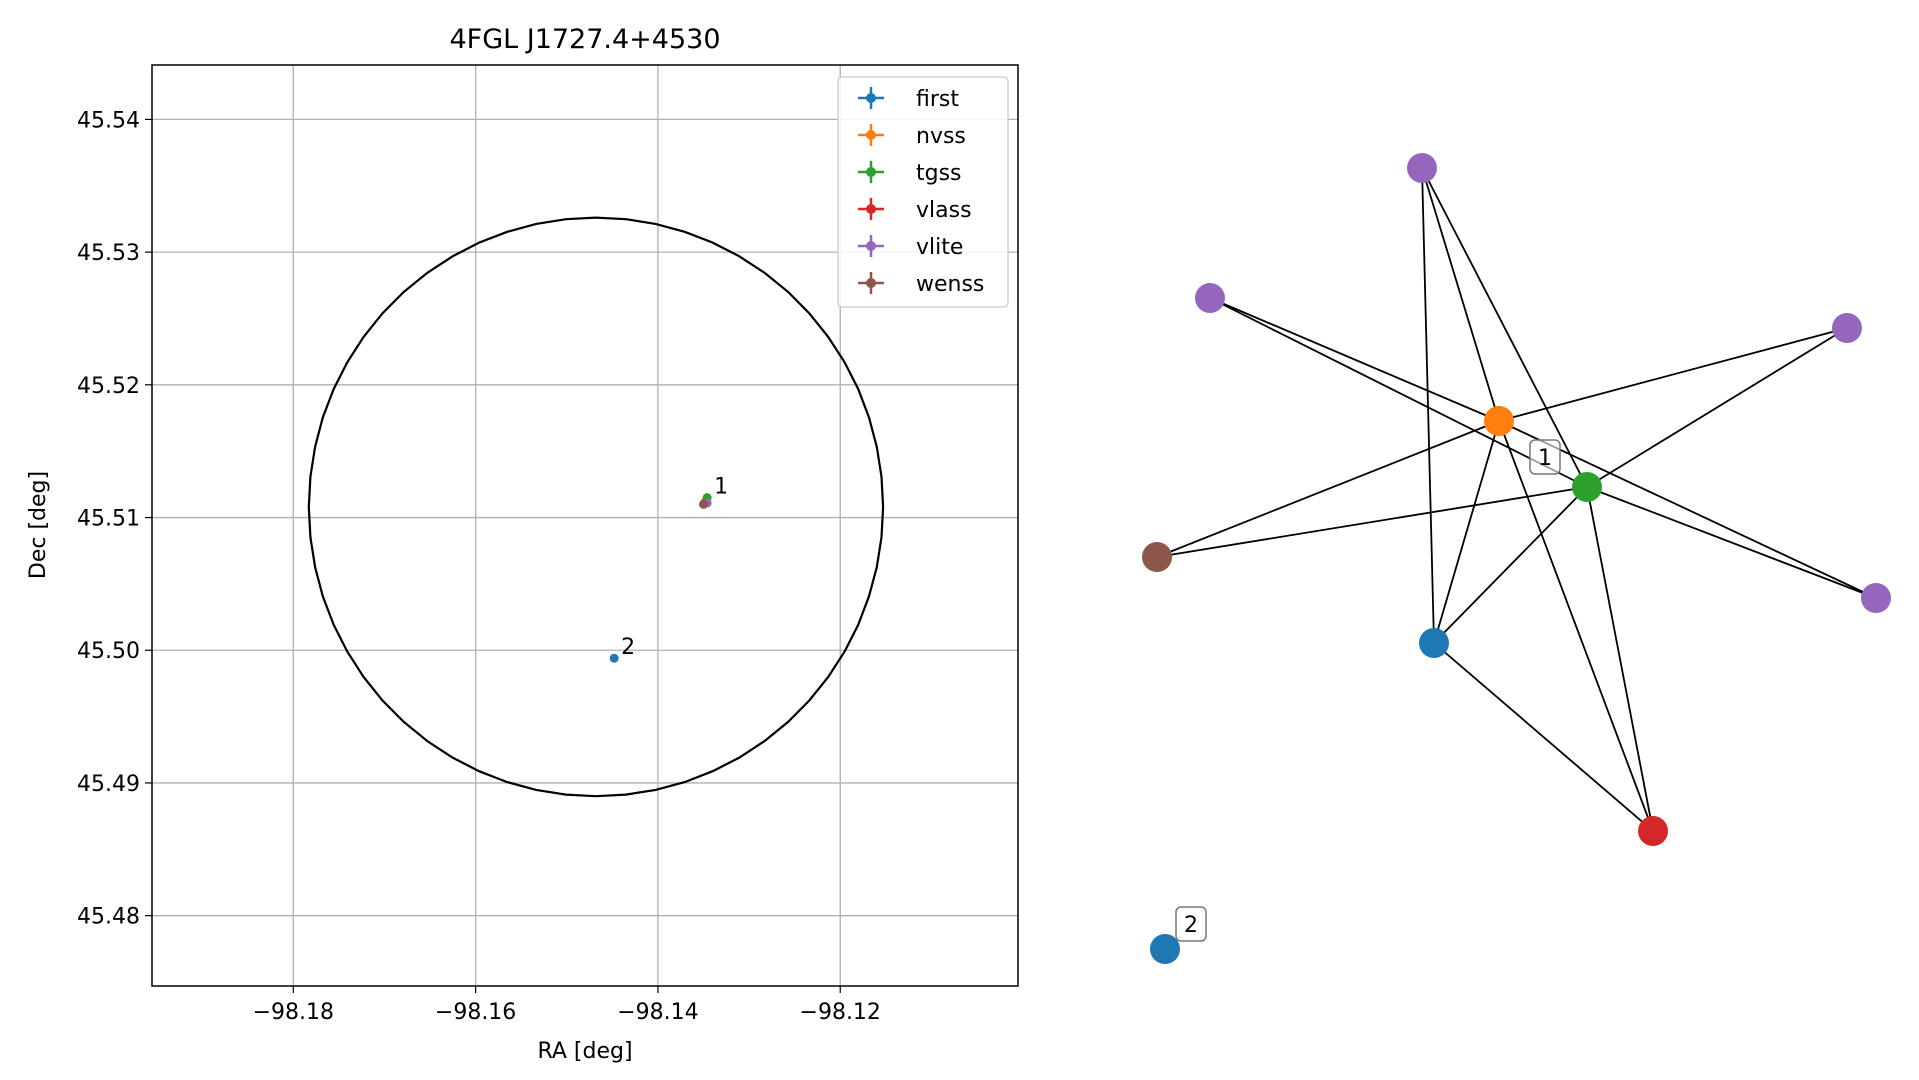 This screenshot has height=1080, width=1919. I want to click on point-annotations: 12, so click(674, 568).